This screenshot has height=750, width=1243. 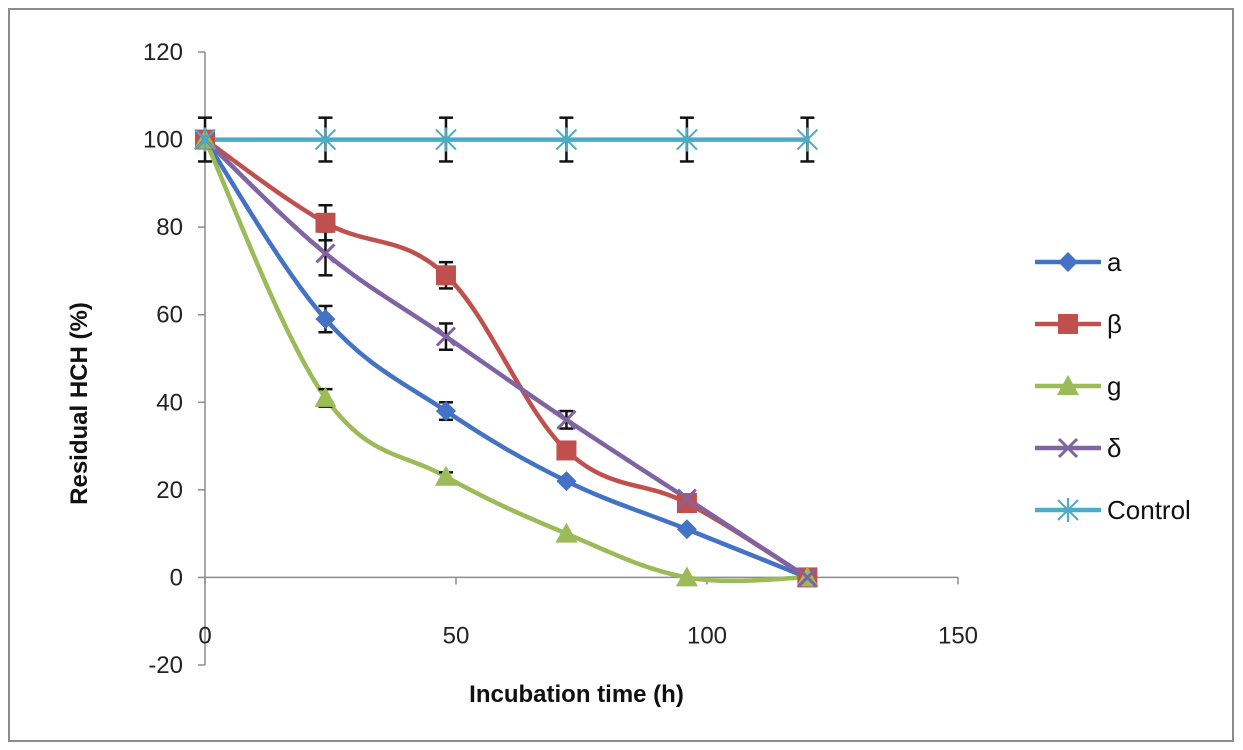 I want to click on x-tick-label: 0, so click(x=204, y=635).